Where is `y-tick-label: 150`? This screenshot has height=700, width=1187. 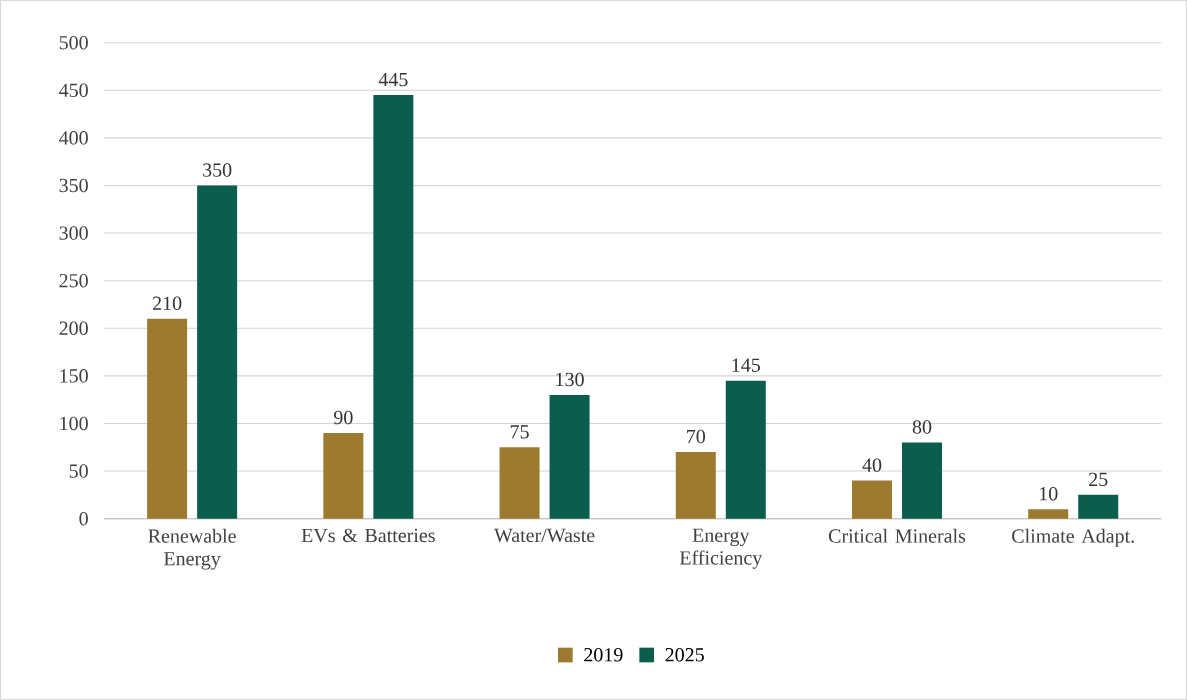
y-tick-label: 150 is located at coordinates (74, 376).